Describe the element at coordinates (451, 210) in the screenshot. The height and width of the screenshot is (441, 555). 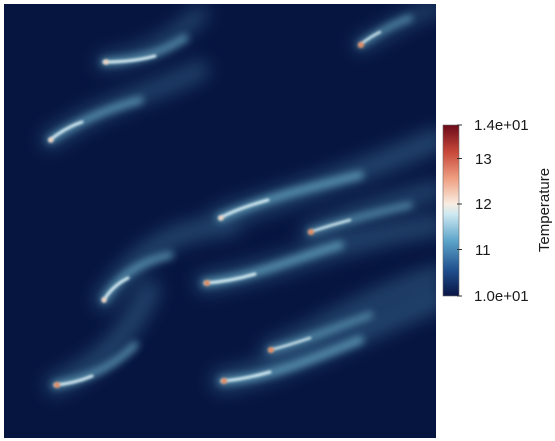
I see `colorbar-gradient` at that location.